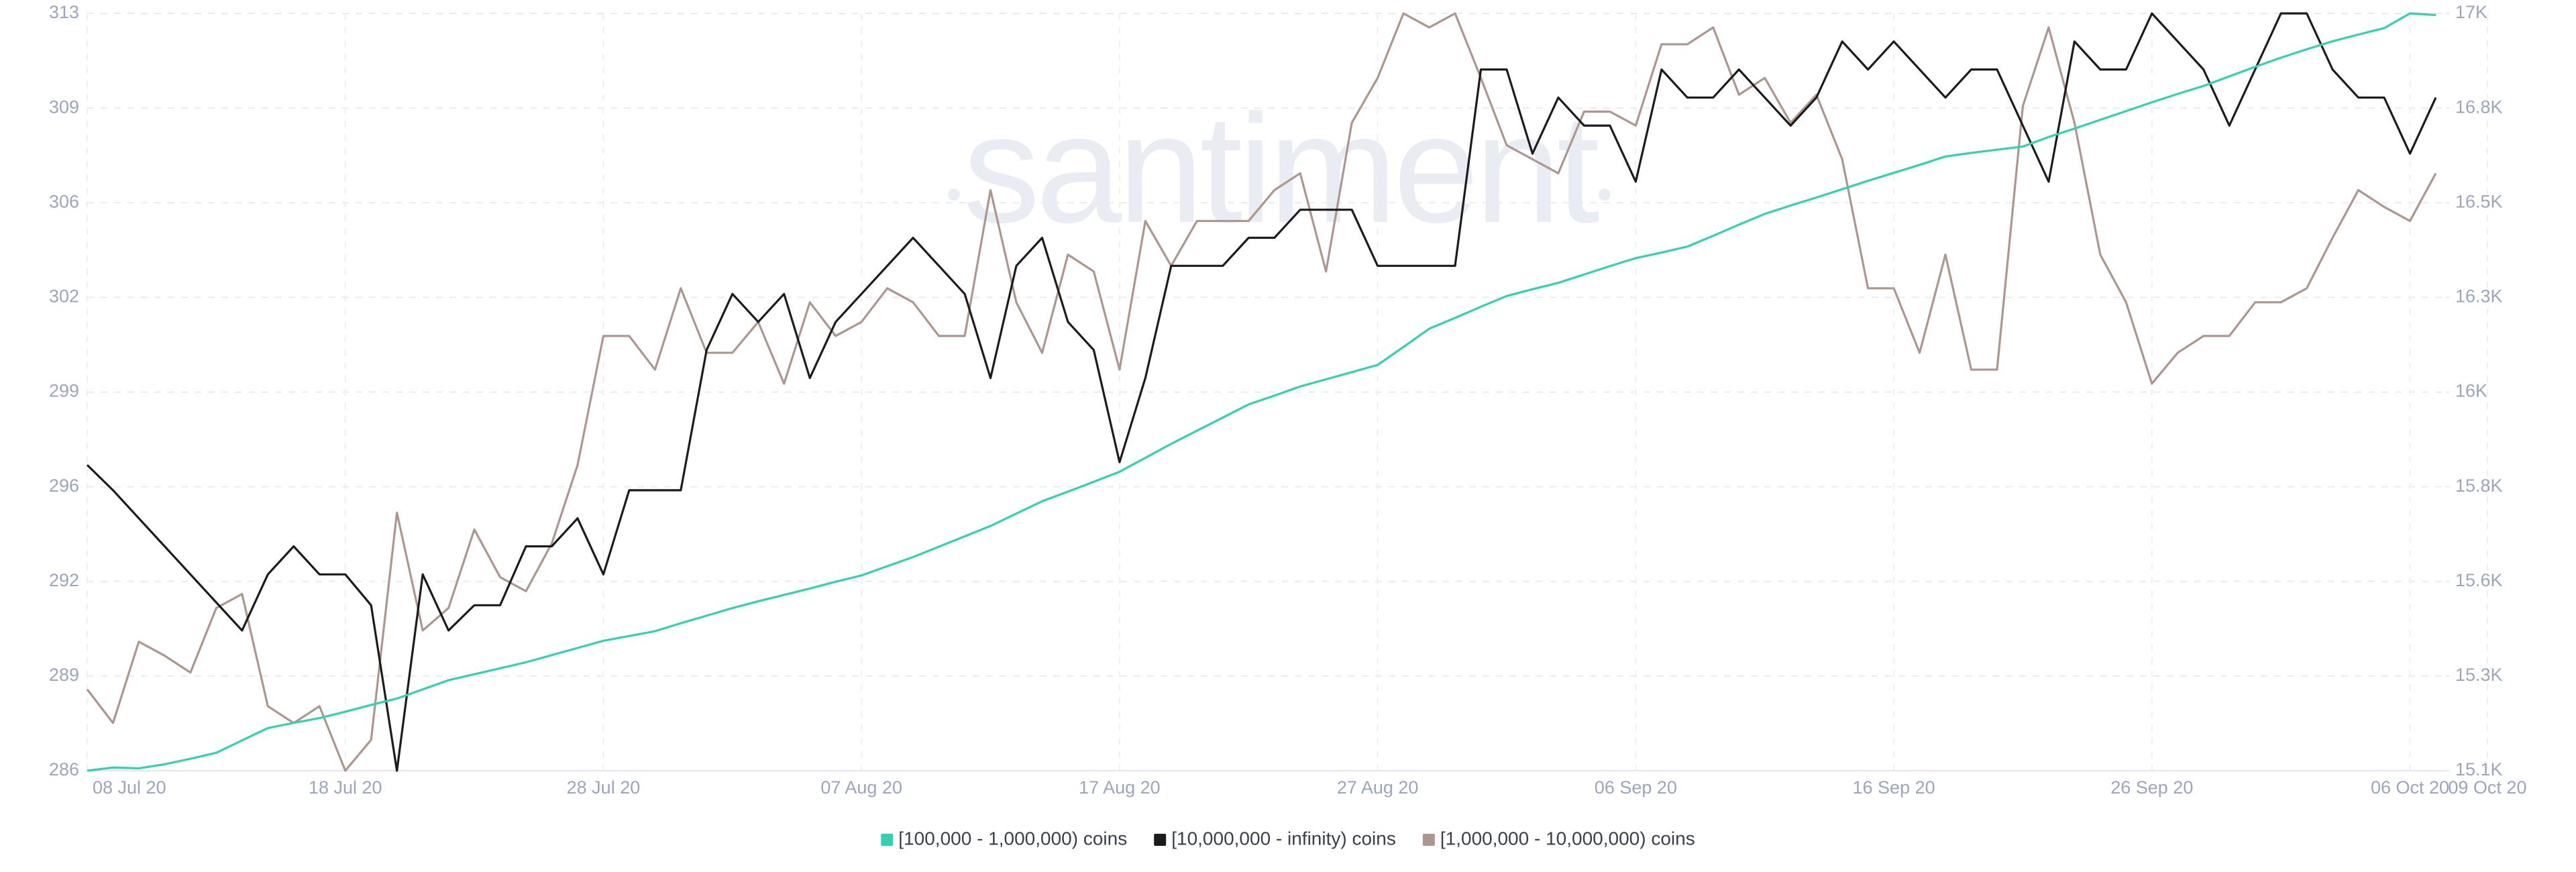 Image resolution: width=2576 pixels, height=872 pixels. I want to click on x-tick-label: 06 Sep 20, so click(1636, 788).